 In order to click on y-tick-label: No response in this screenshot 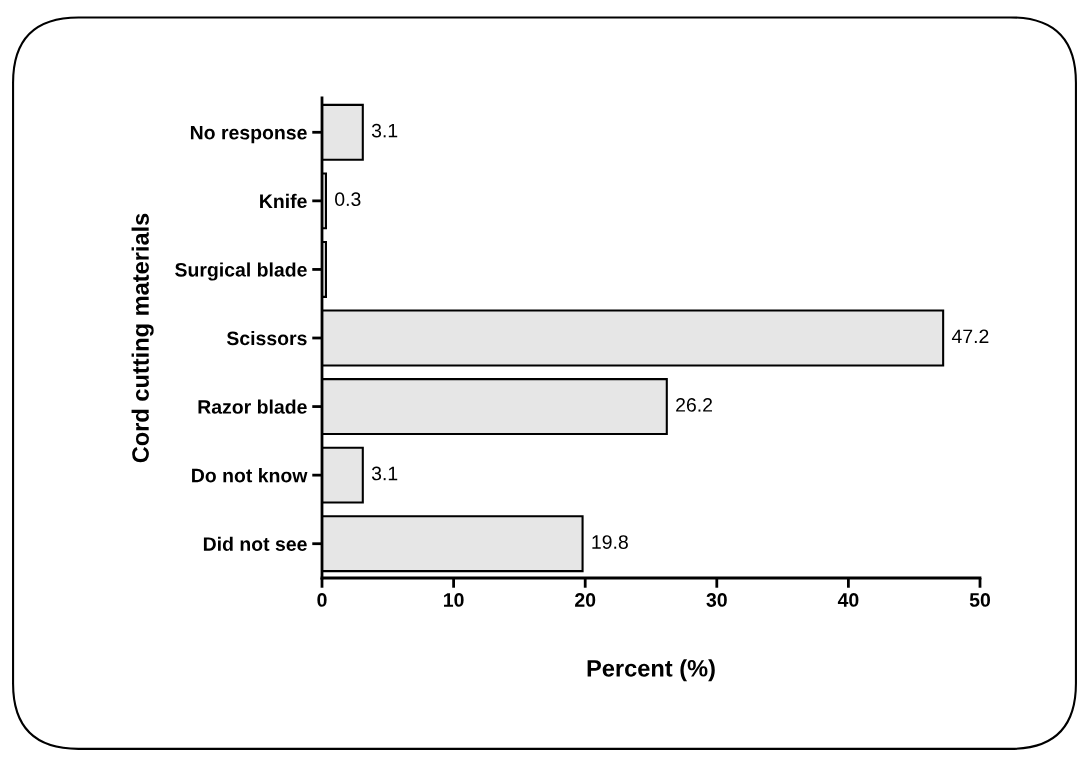, I will do `click(248, 134)`.